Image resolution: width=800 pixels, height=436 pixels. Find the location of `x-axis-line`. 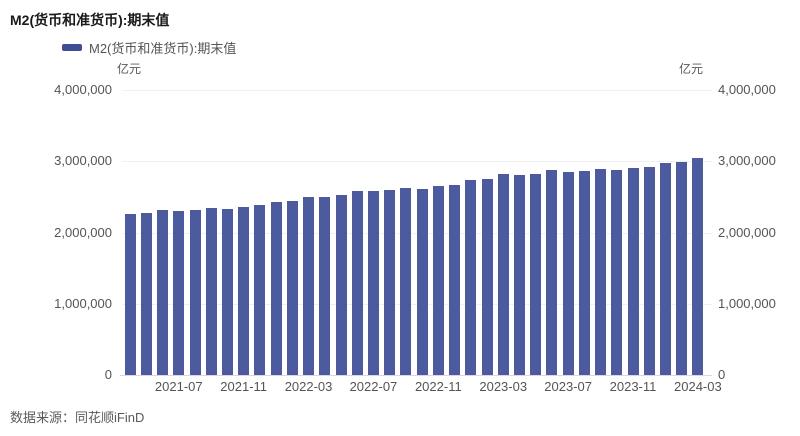

x-axis-line is located at coordinates (416, 375).